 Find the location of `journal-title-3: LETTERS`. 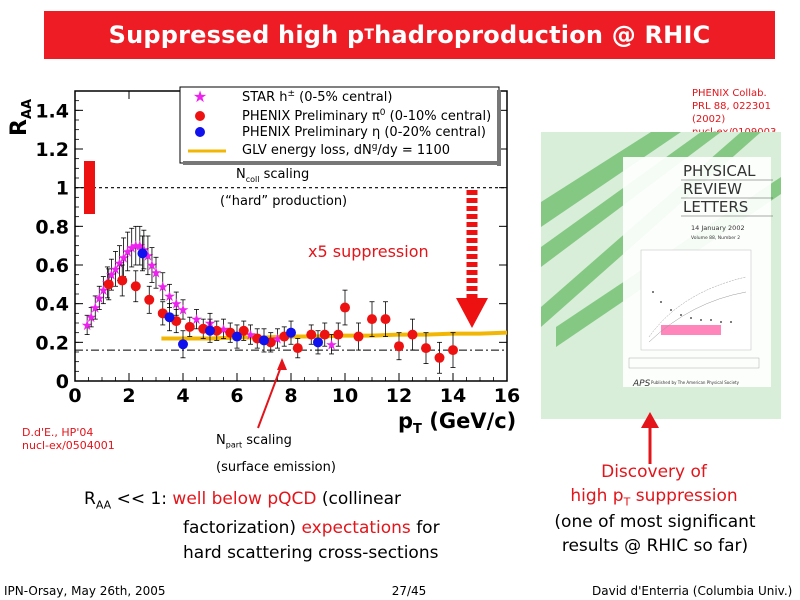

journal-title-3: LETTERS is located at coordinates (715, 207).